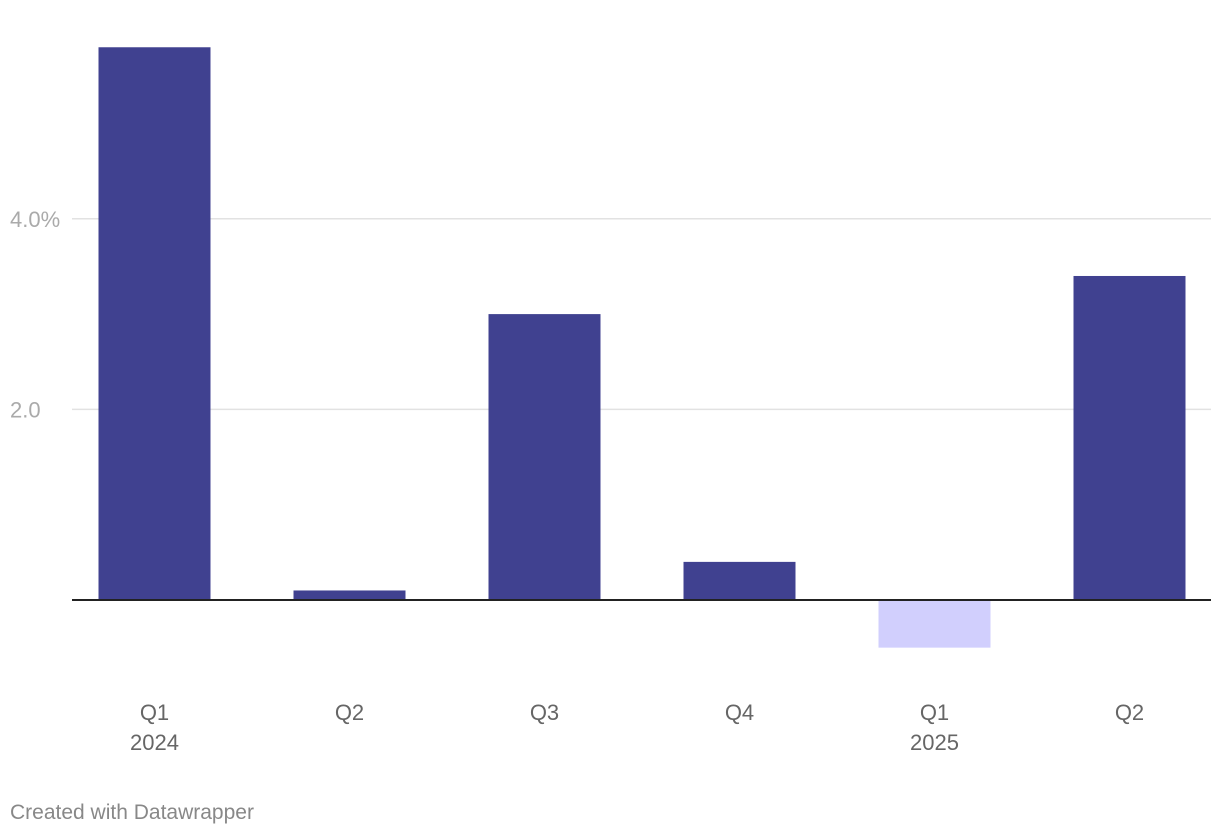 This screenshot has width=1220, height=838. What do you see at coordinates (132, 812) in the screenshot?
I see `datawrapper-credit: Created with Datawrapper` at bounding box center [132, 812].